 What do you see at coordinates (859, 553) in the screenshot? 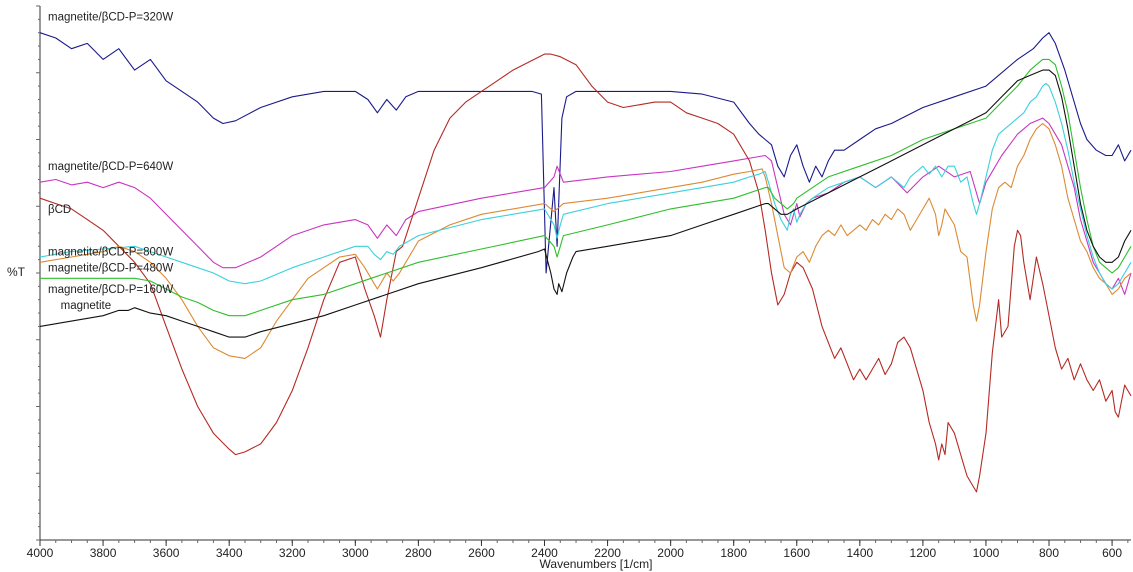
I see `x-tick-label: 1400` at bounding box center [859, 553].